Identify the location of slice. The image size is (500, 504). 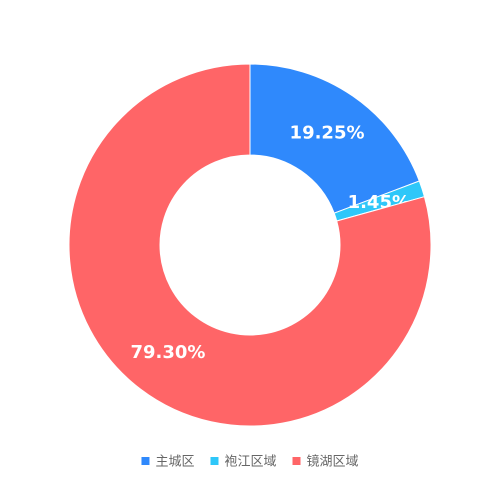
(334, 138).